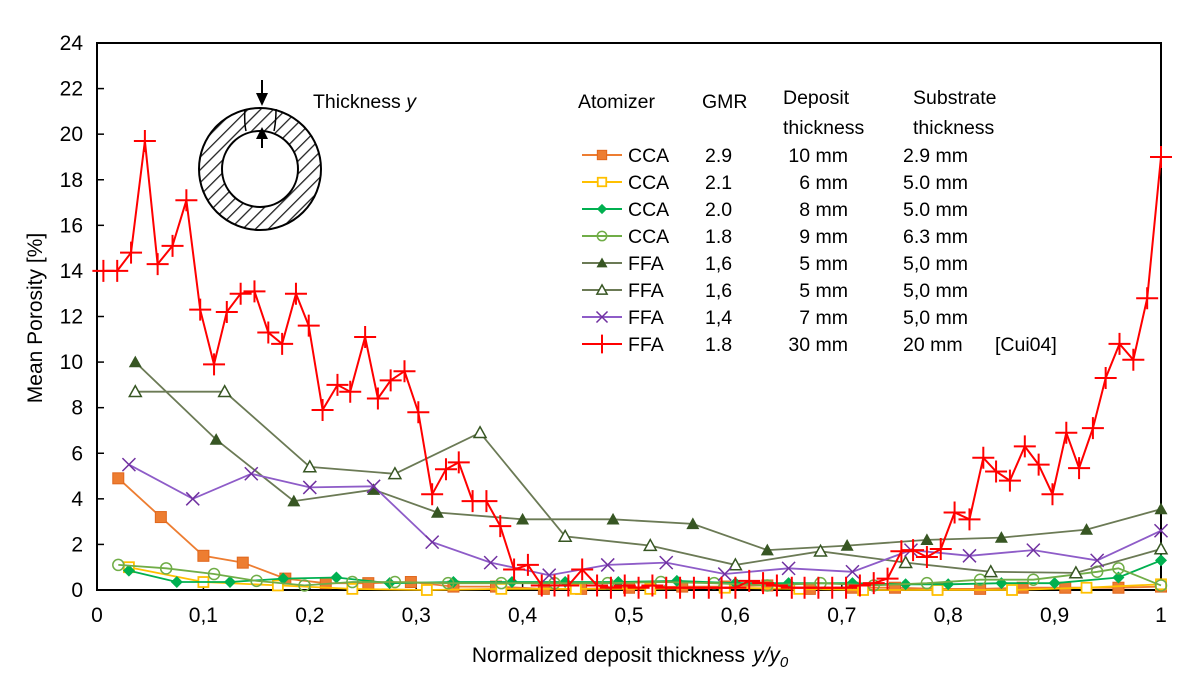  I want to click on legend-cell: 1.8, so click(718, 345).